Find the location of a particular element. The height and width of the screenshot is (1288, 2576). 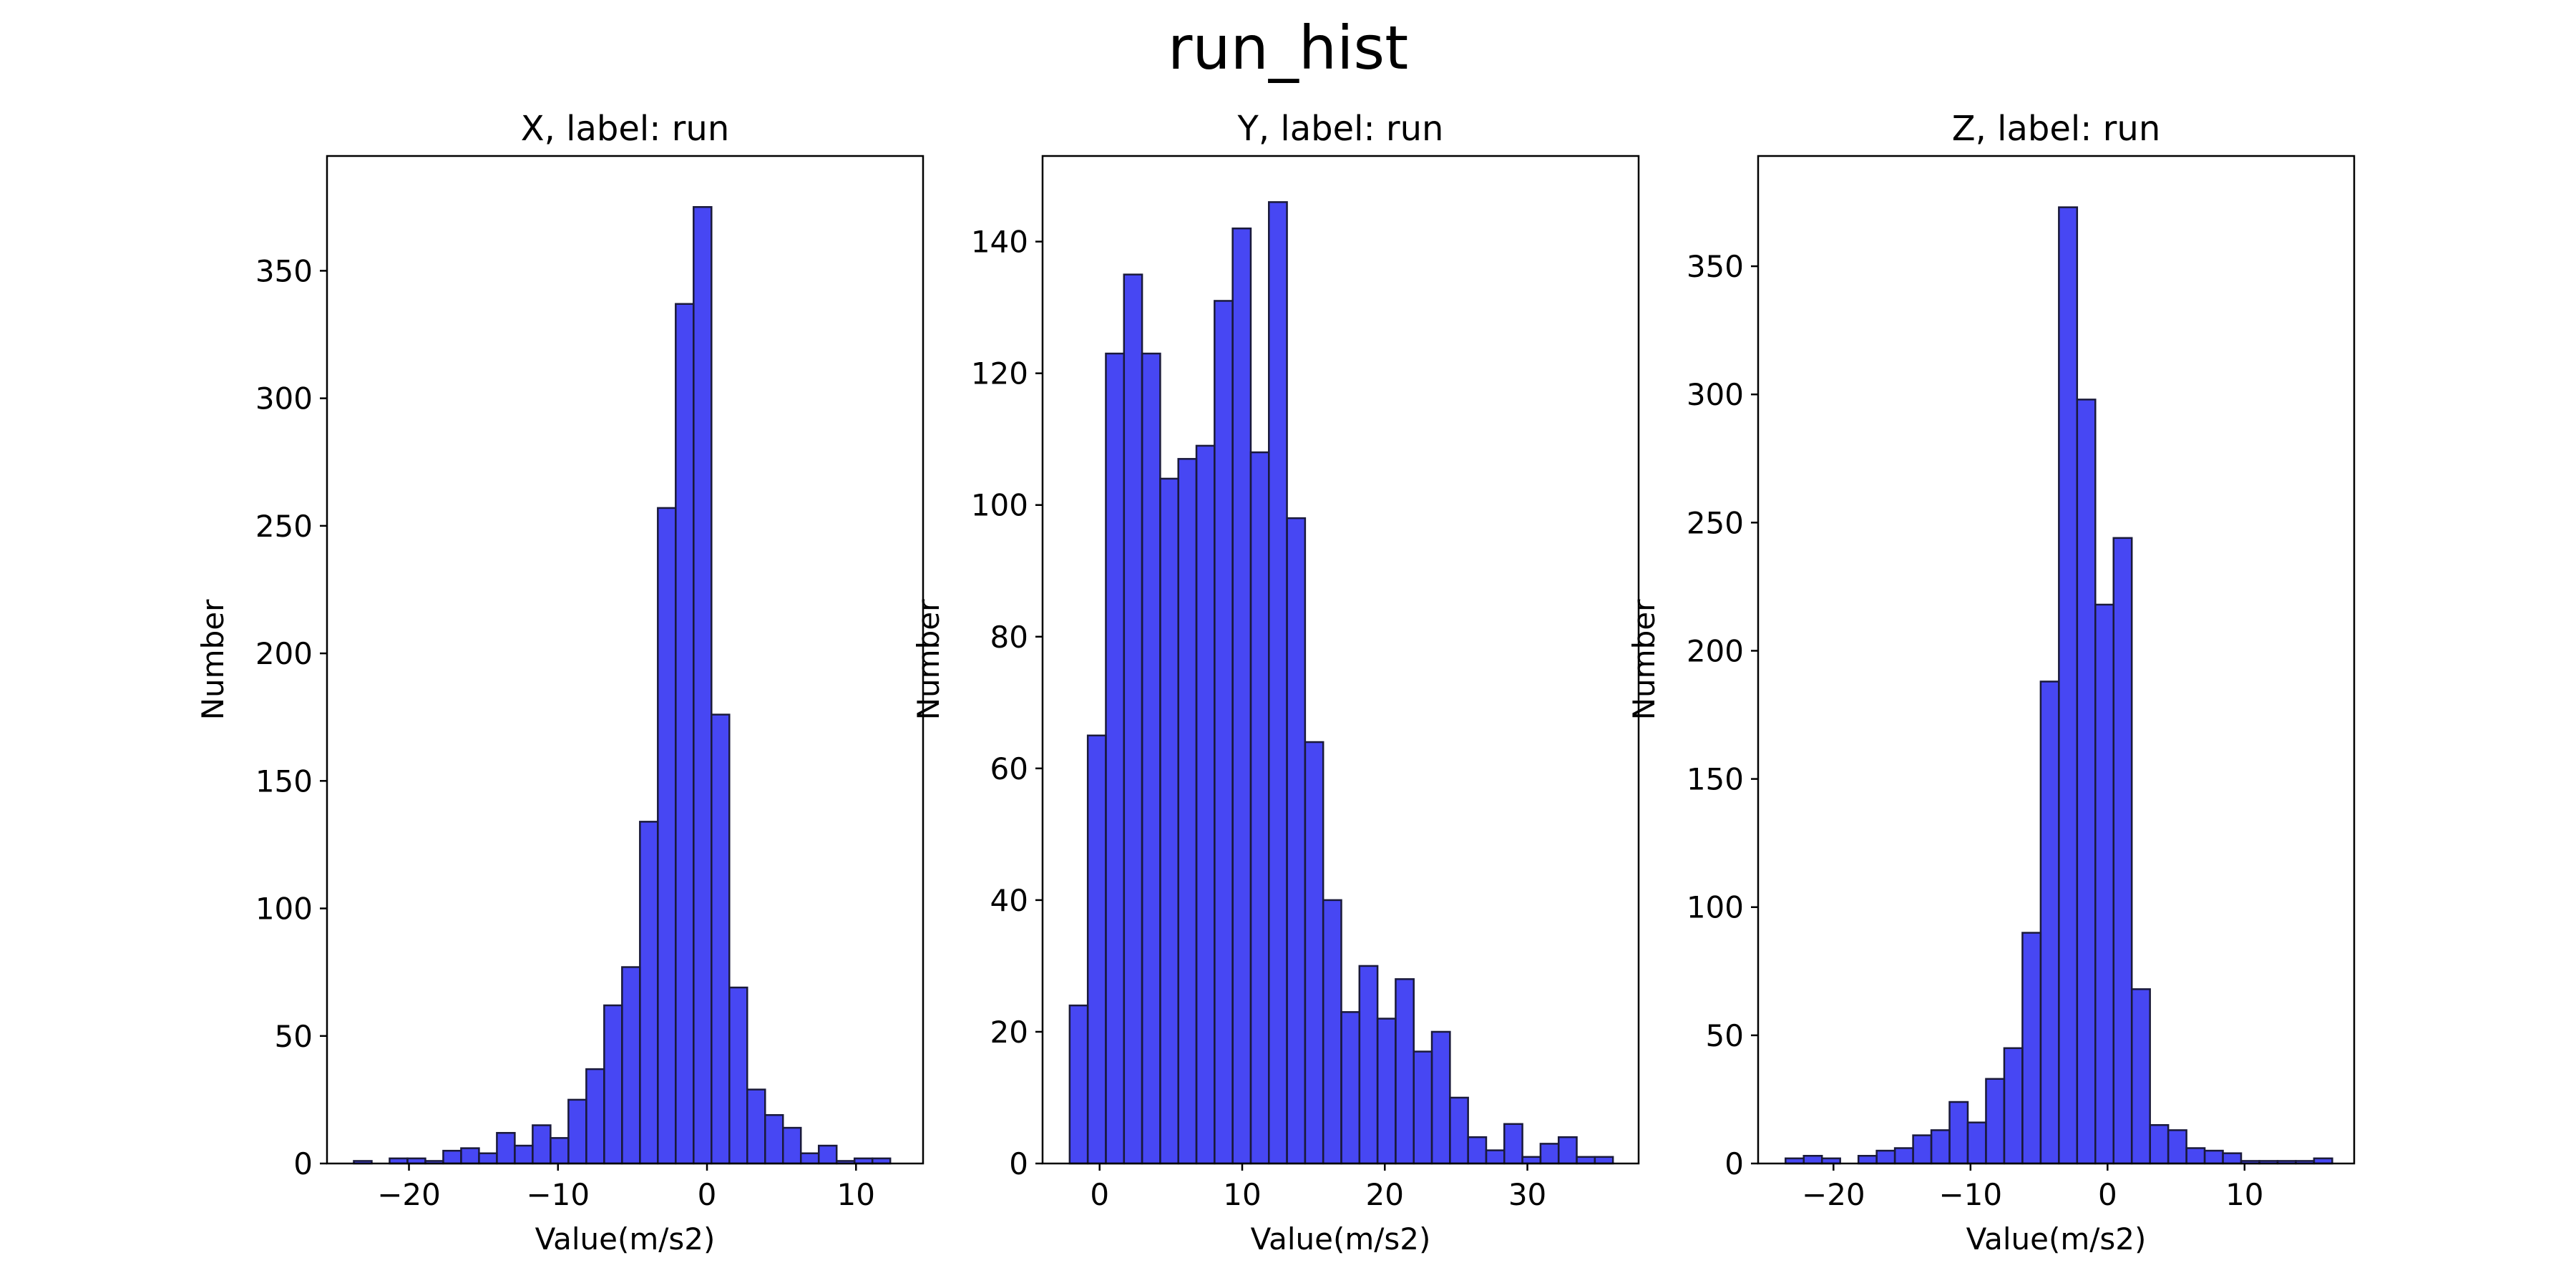

subplot-title: X, label: run is located at coordinates (625, 129).